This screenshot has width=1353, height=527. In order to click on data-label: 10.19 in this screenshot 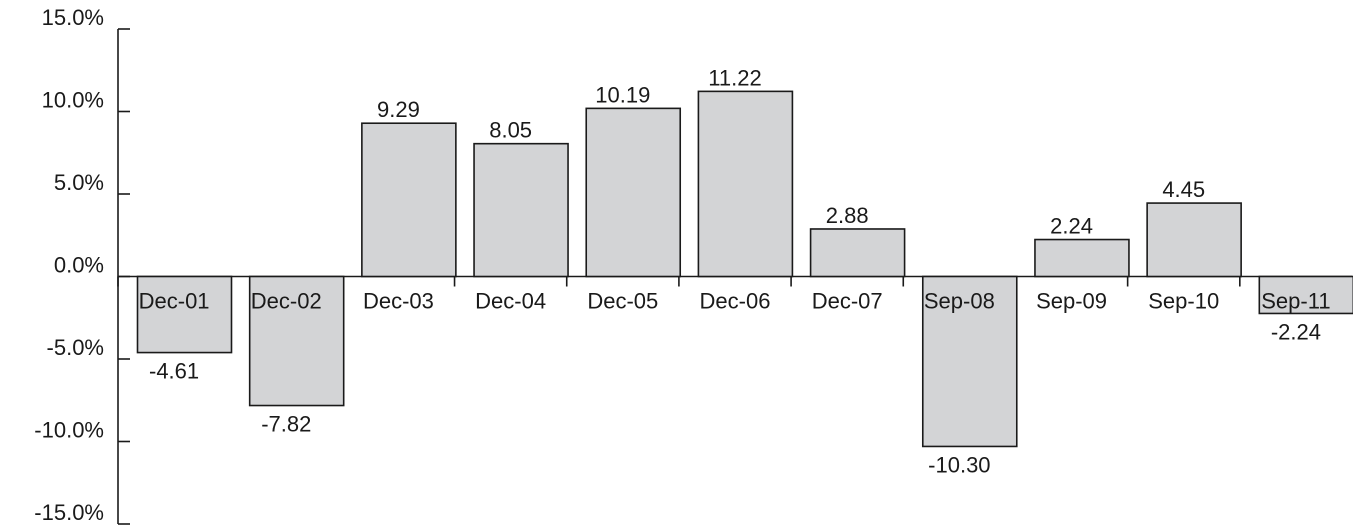, I will do `click(622, 94)`.